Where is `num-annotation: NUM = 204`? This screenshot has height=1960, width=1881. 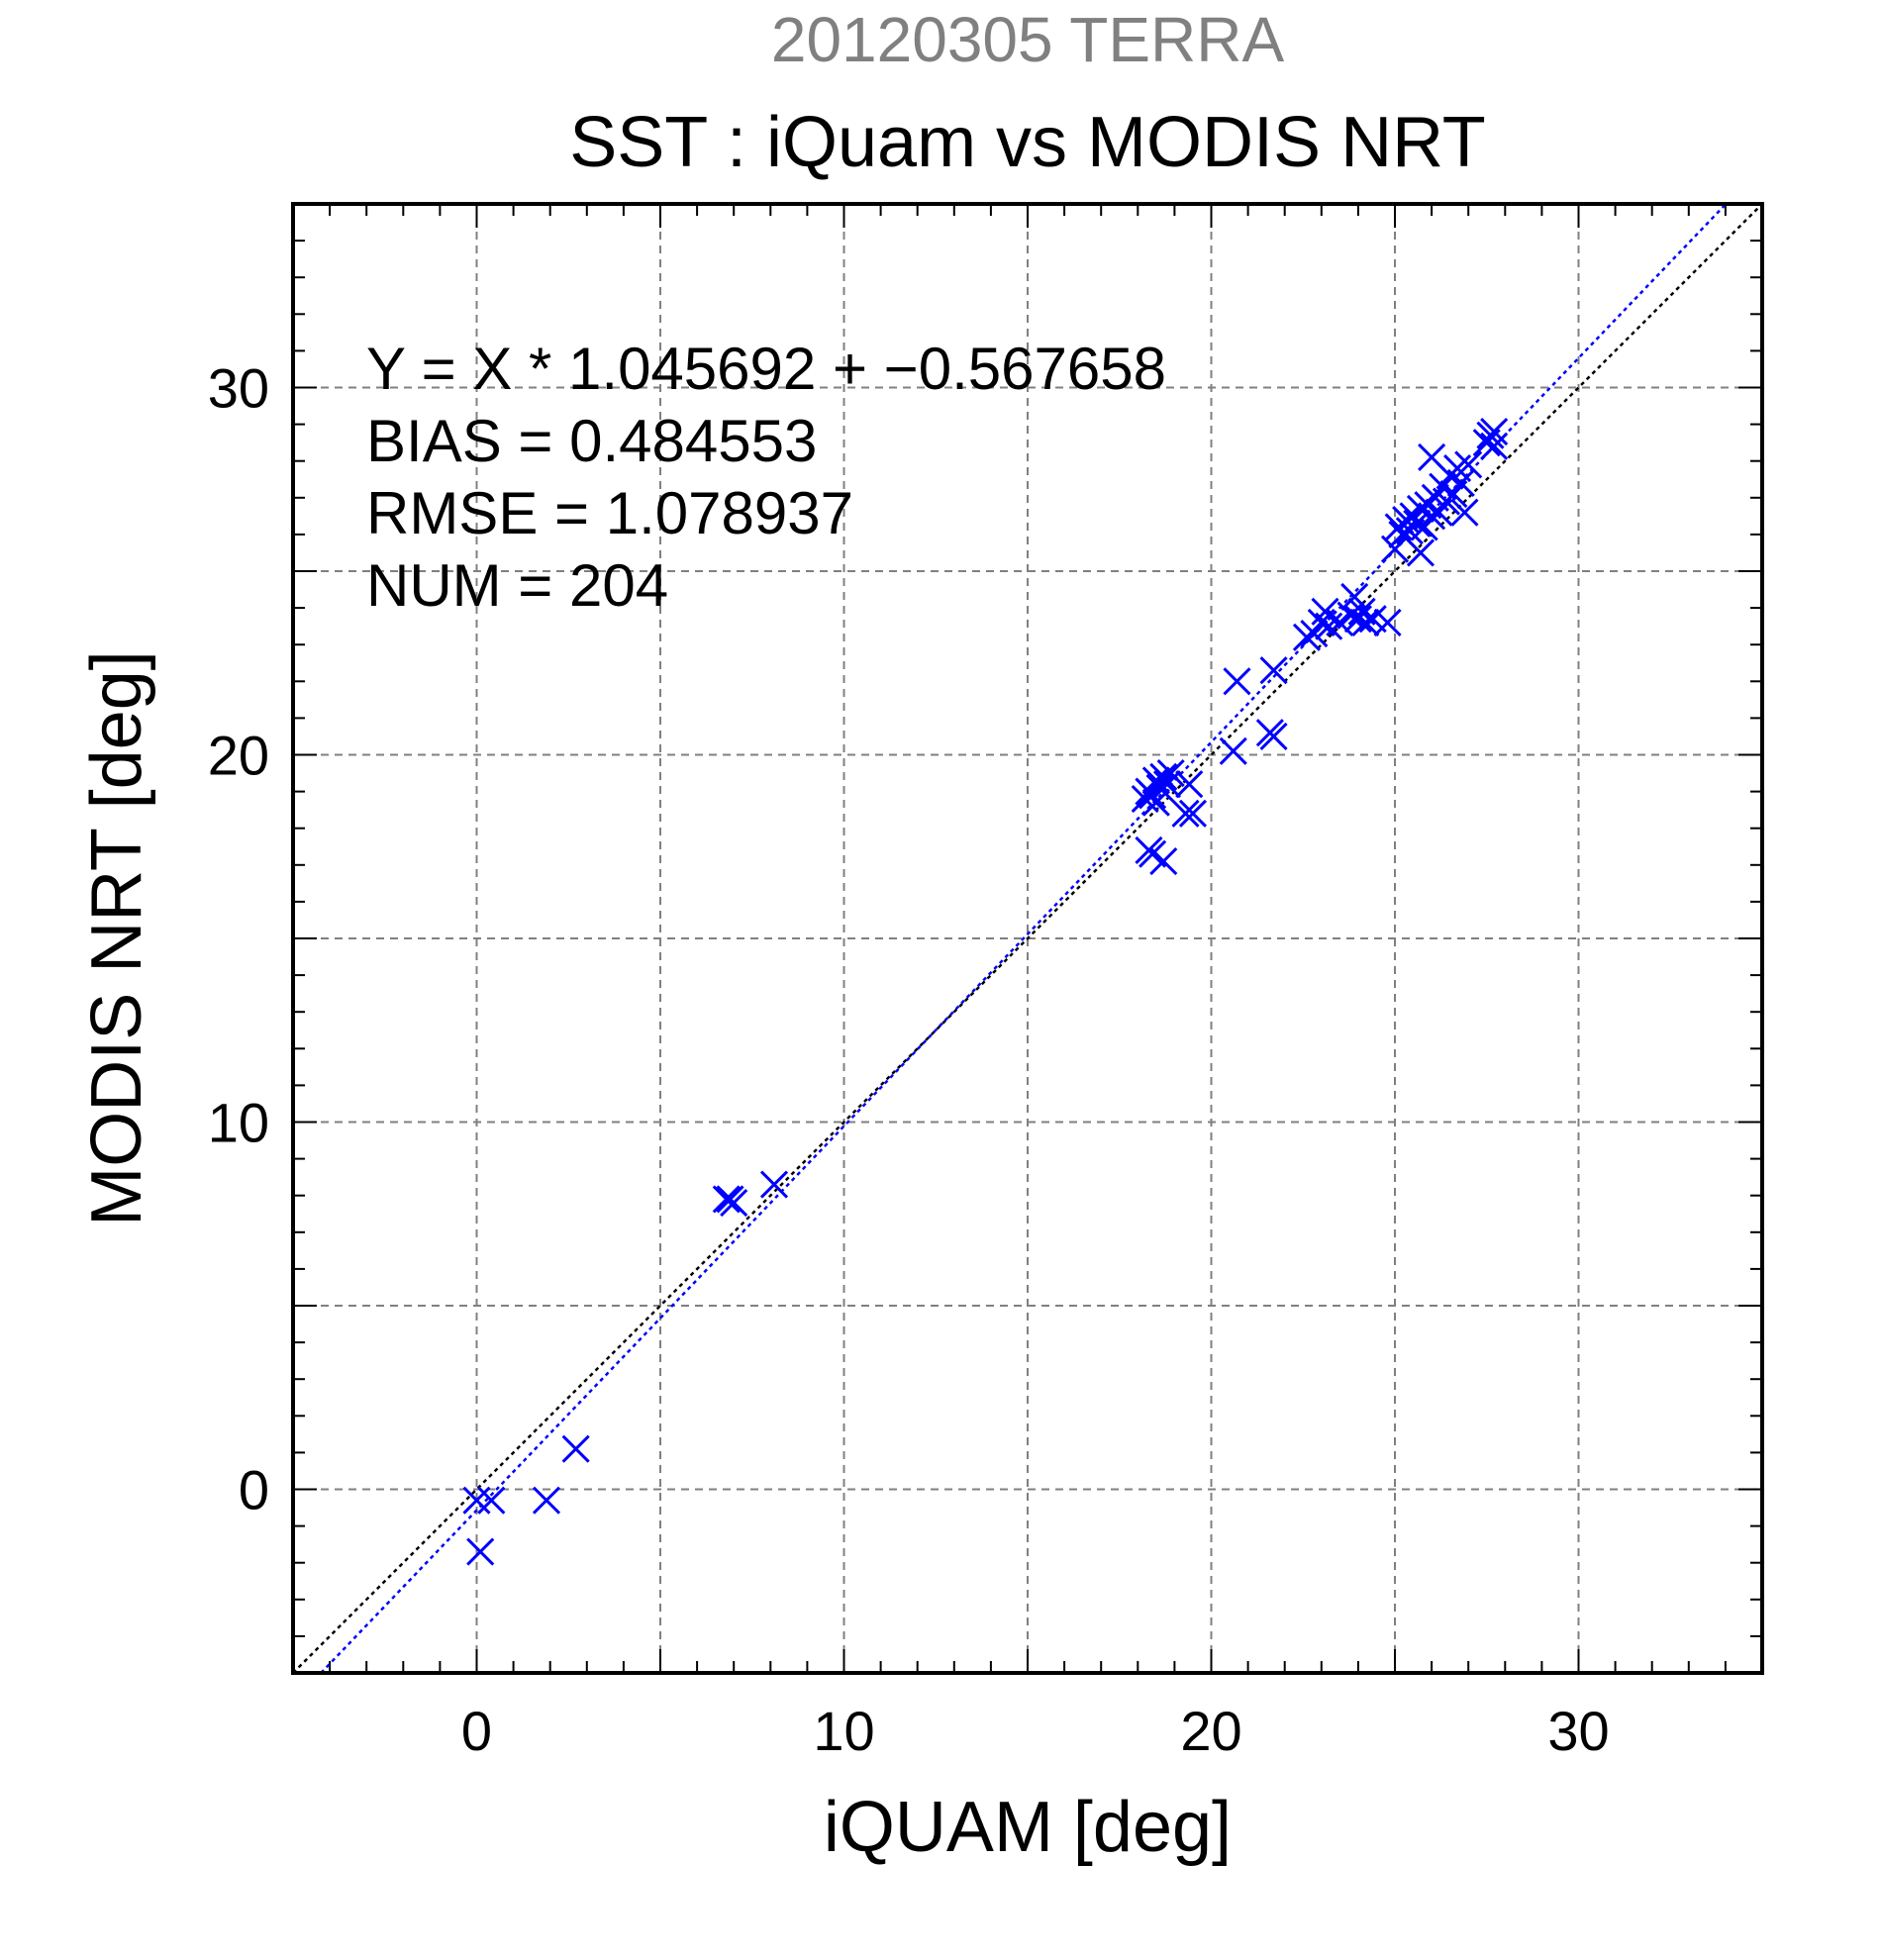 num-annotation: NUM = 204 is located at coordinates (517, 585).